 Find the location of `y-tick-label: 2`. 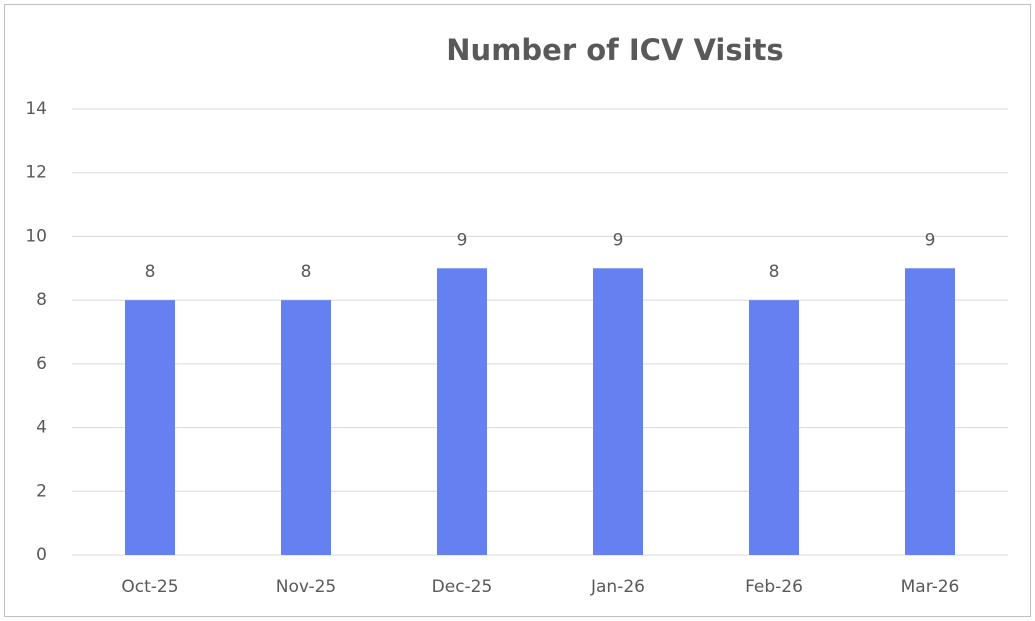

y-tick-label: 2 is located at coordinates (41, 491).